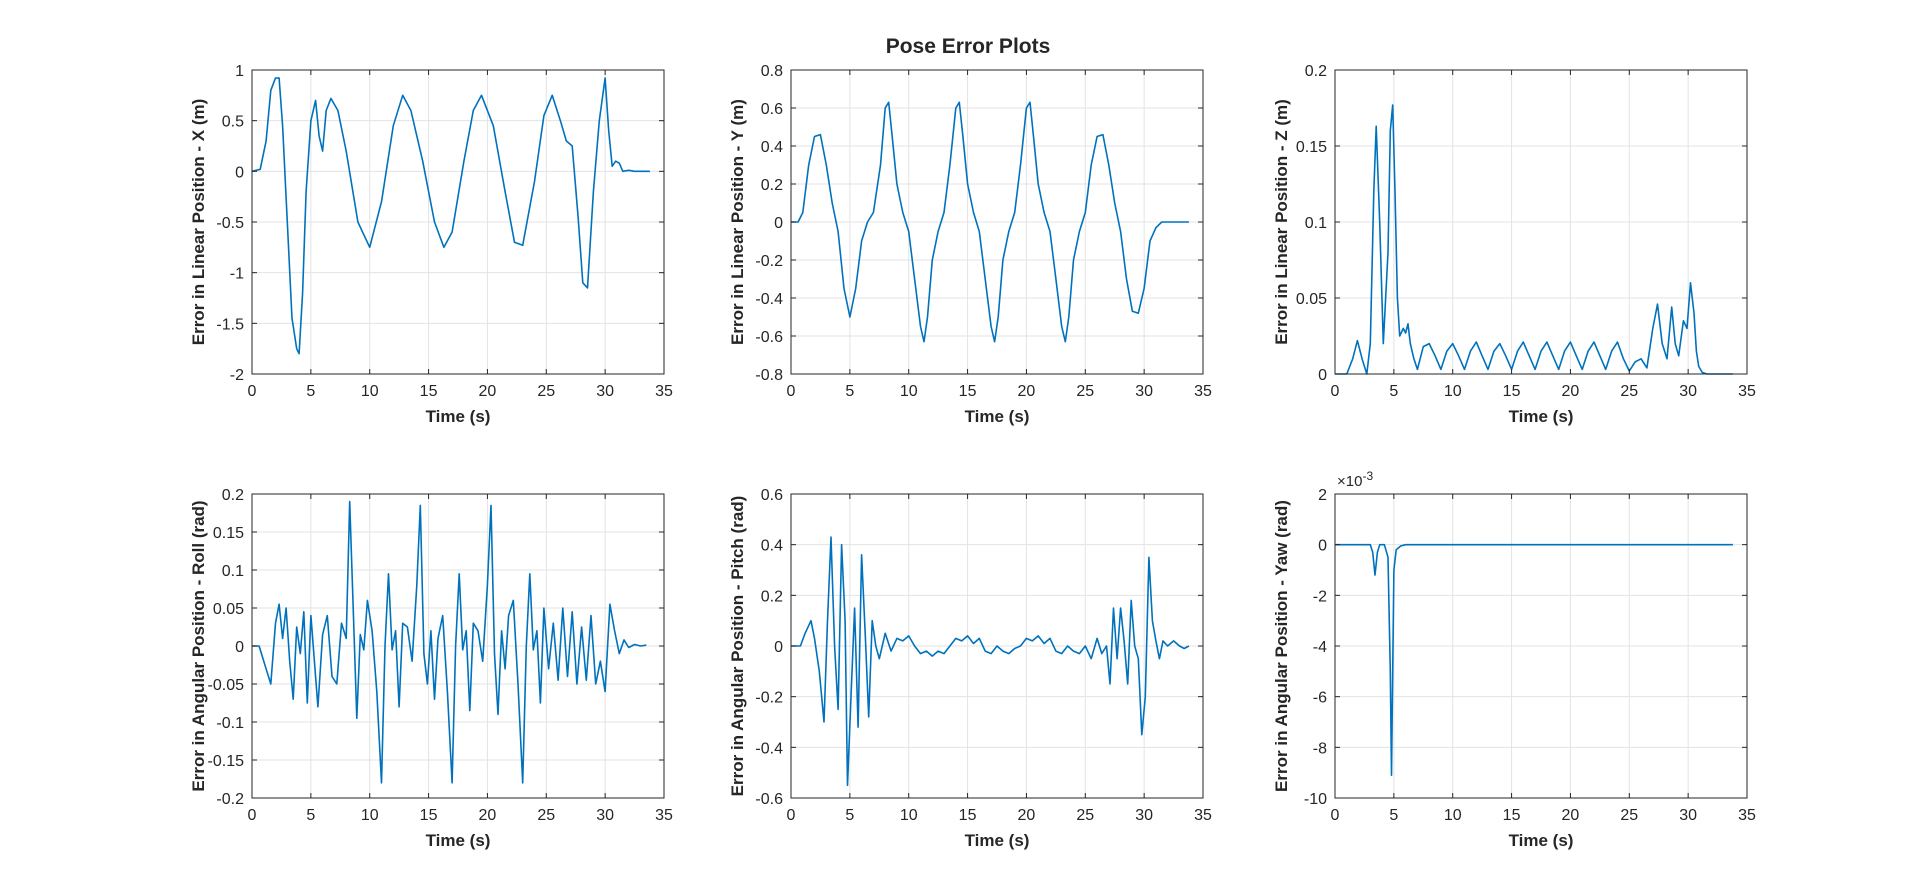  I want to click on y-tick-label: -1, so click(237, 274).